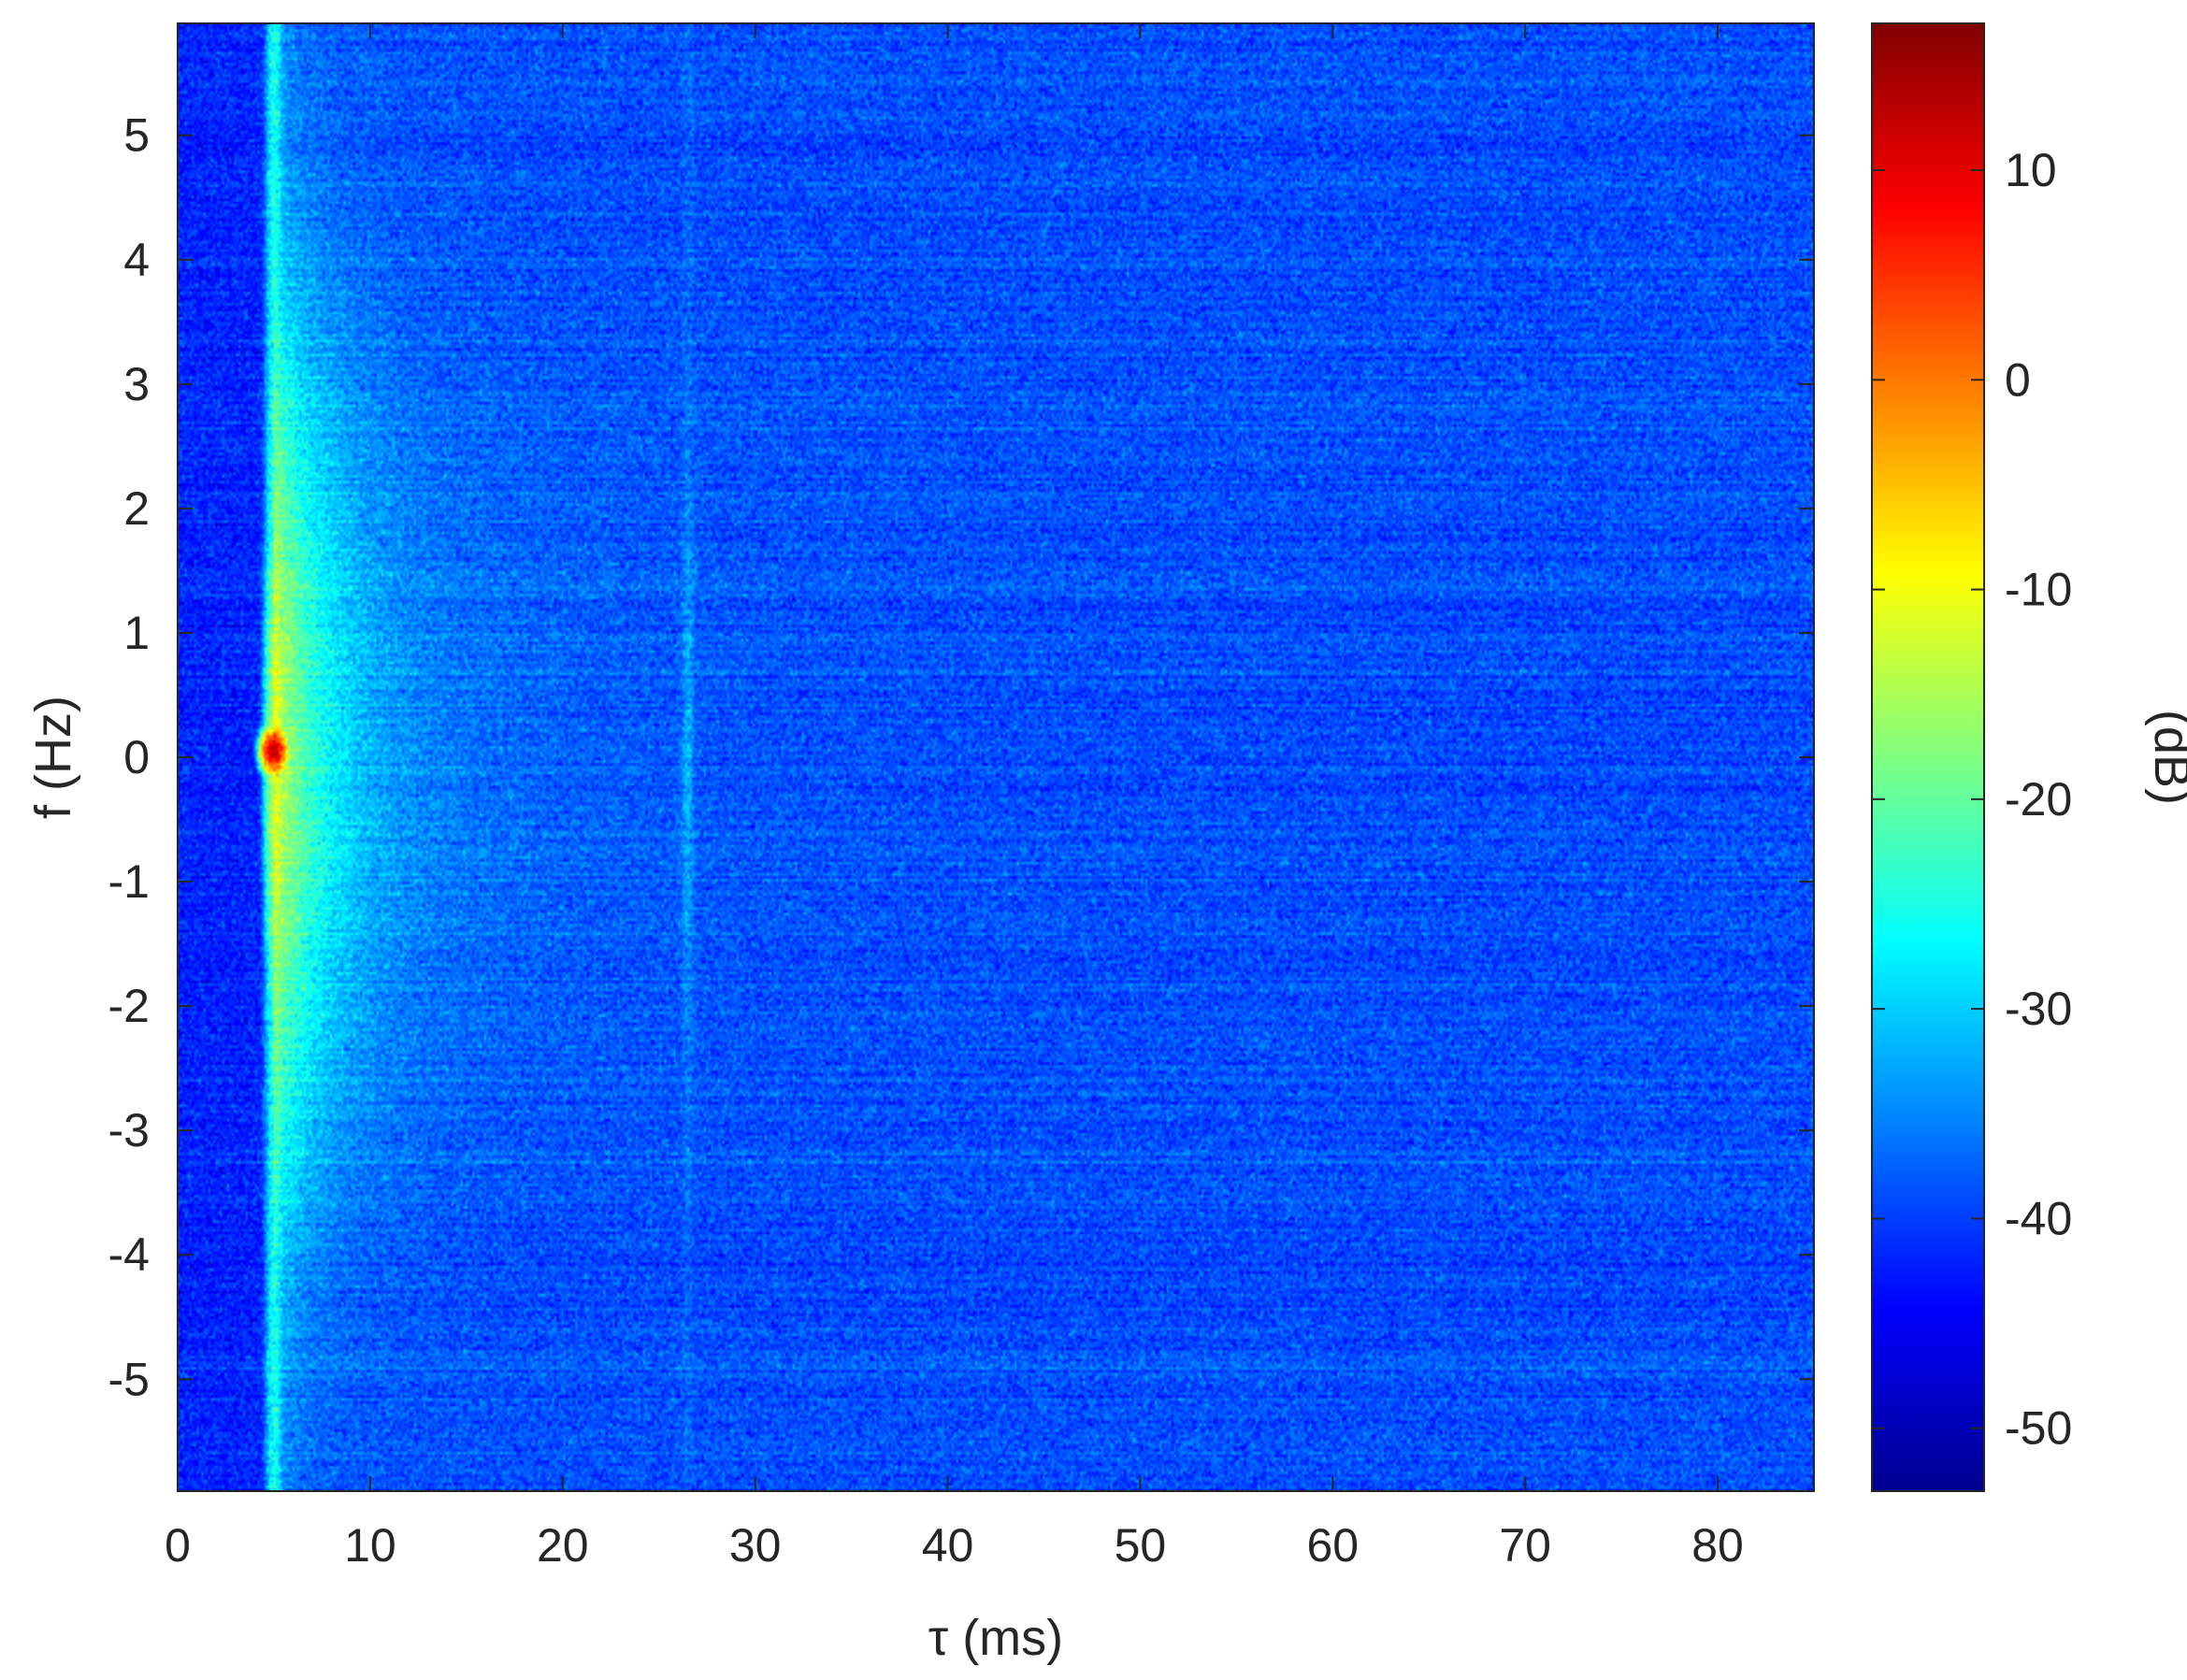 This screenshot has height=1680, width=2187. Describe the element at coordinates (1718, 1545) in the screenshot. I see `x-tick-label: 80` at that location.